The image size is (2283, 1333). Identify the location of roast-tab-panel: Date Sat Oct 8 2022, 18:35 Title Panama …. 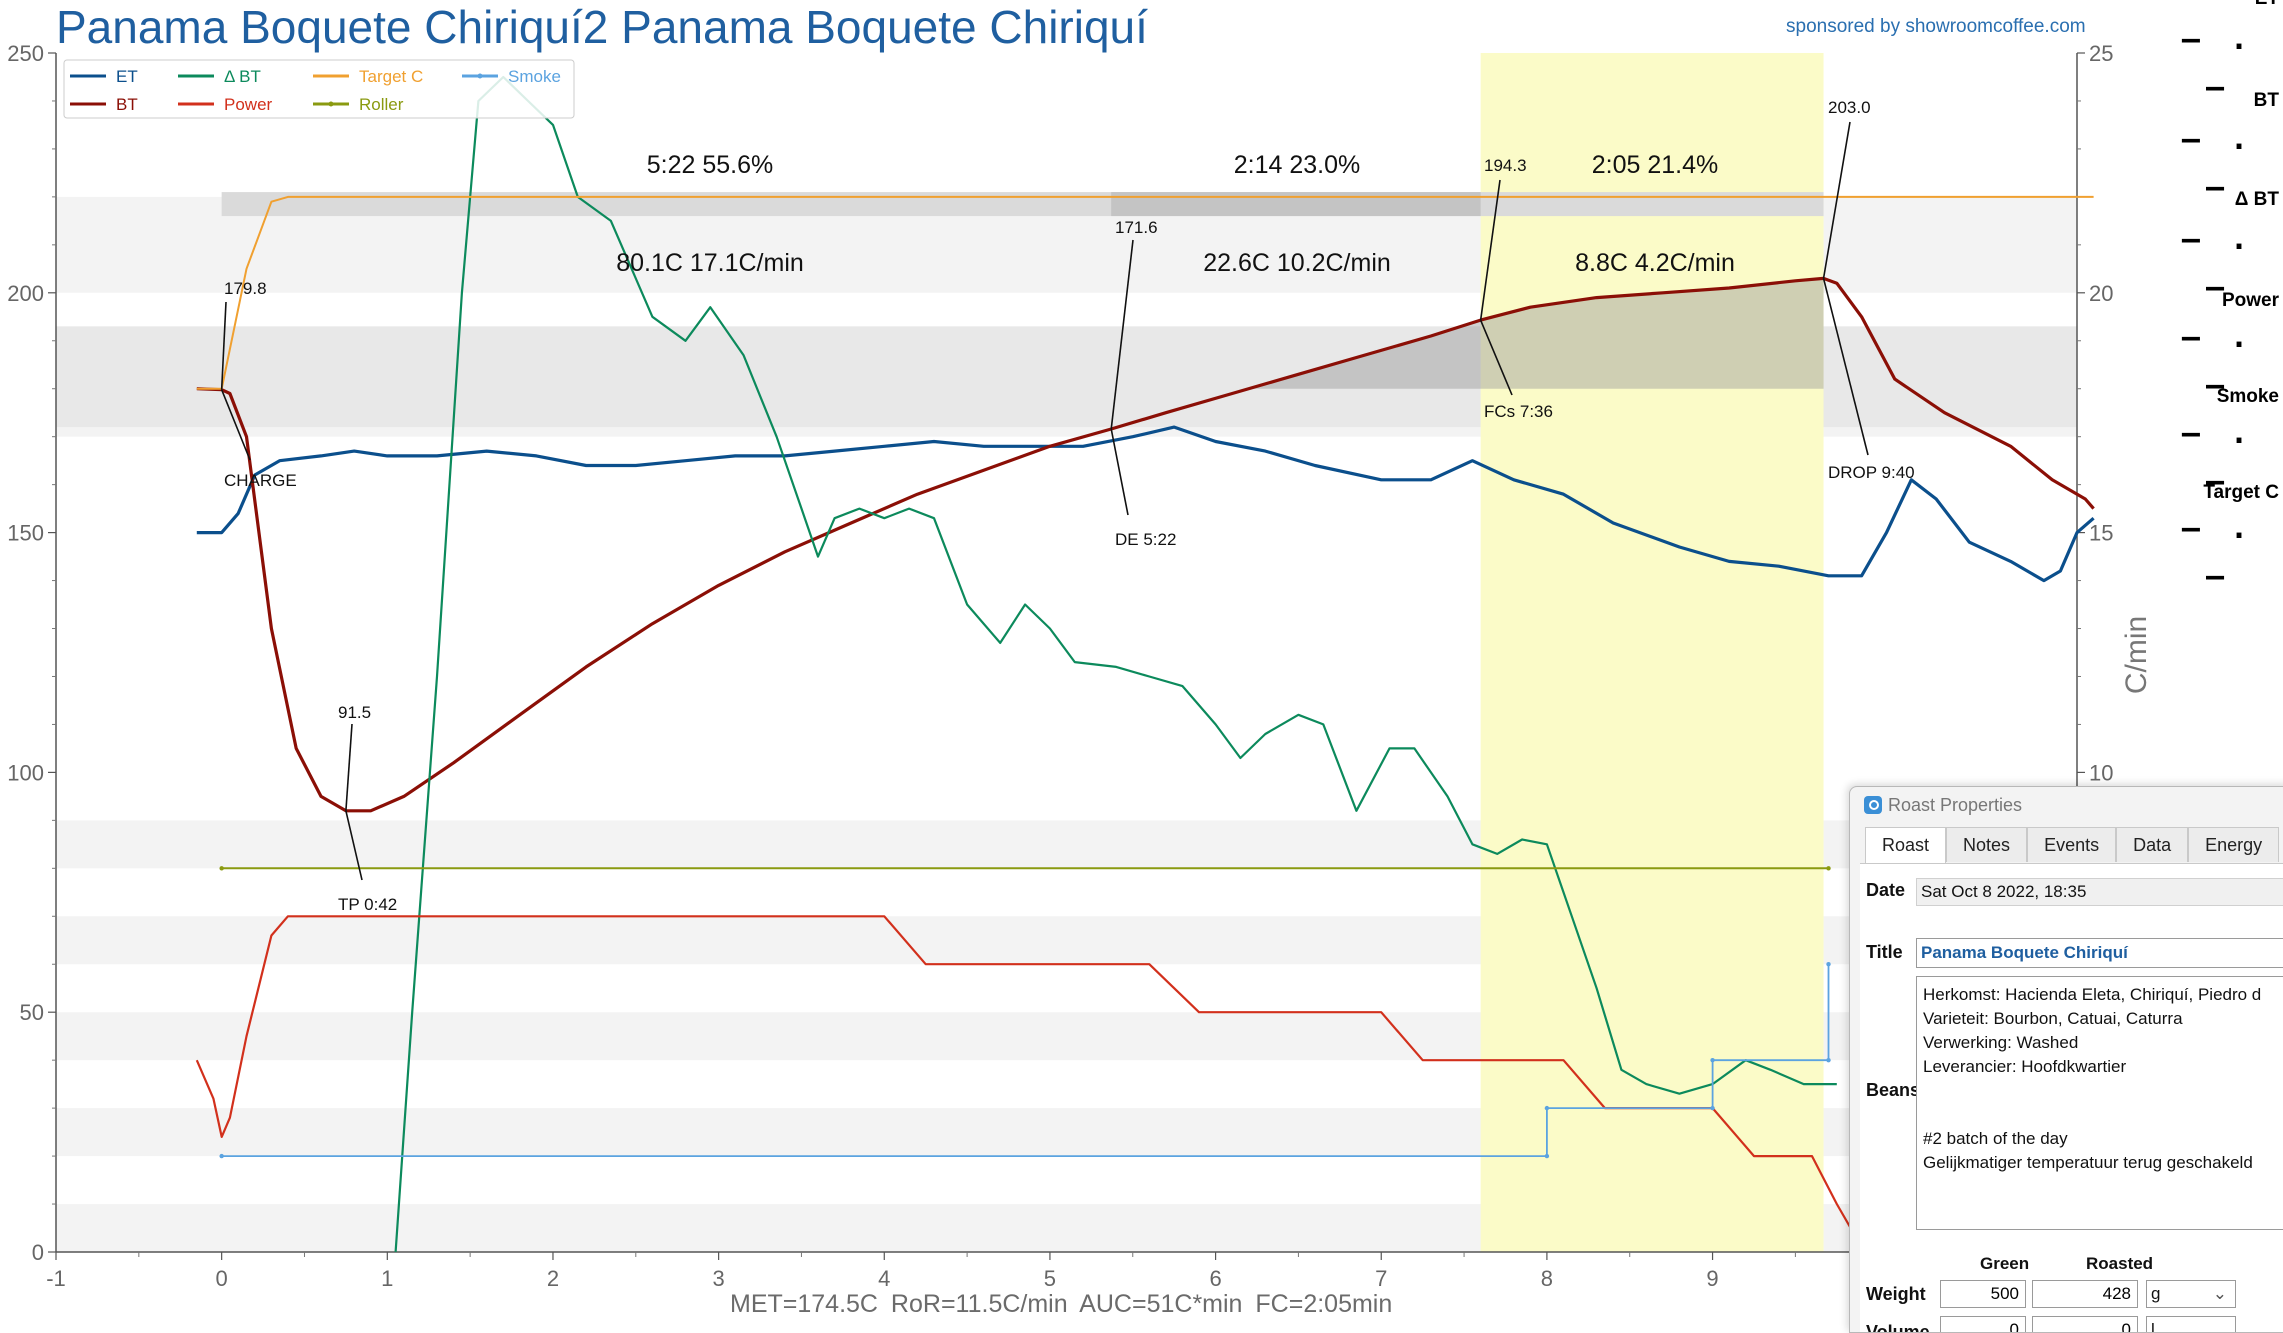
(2071, 1098).